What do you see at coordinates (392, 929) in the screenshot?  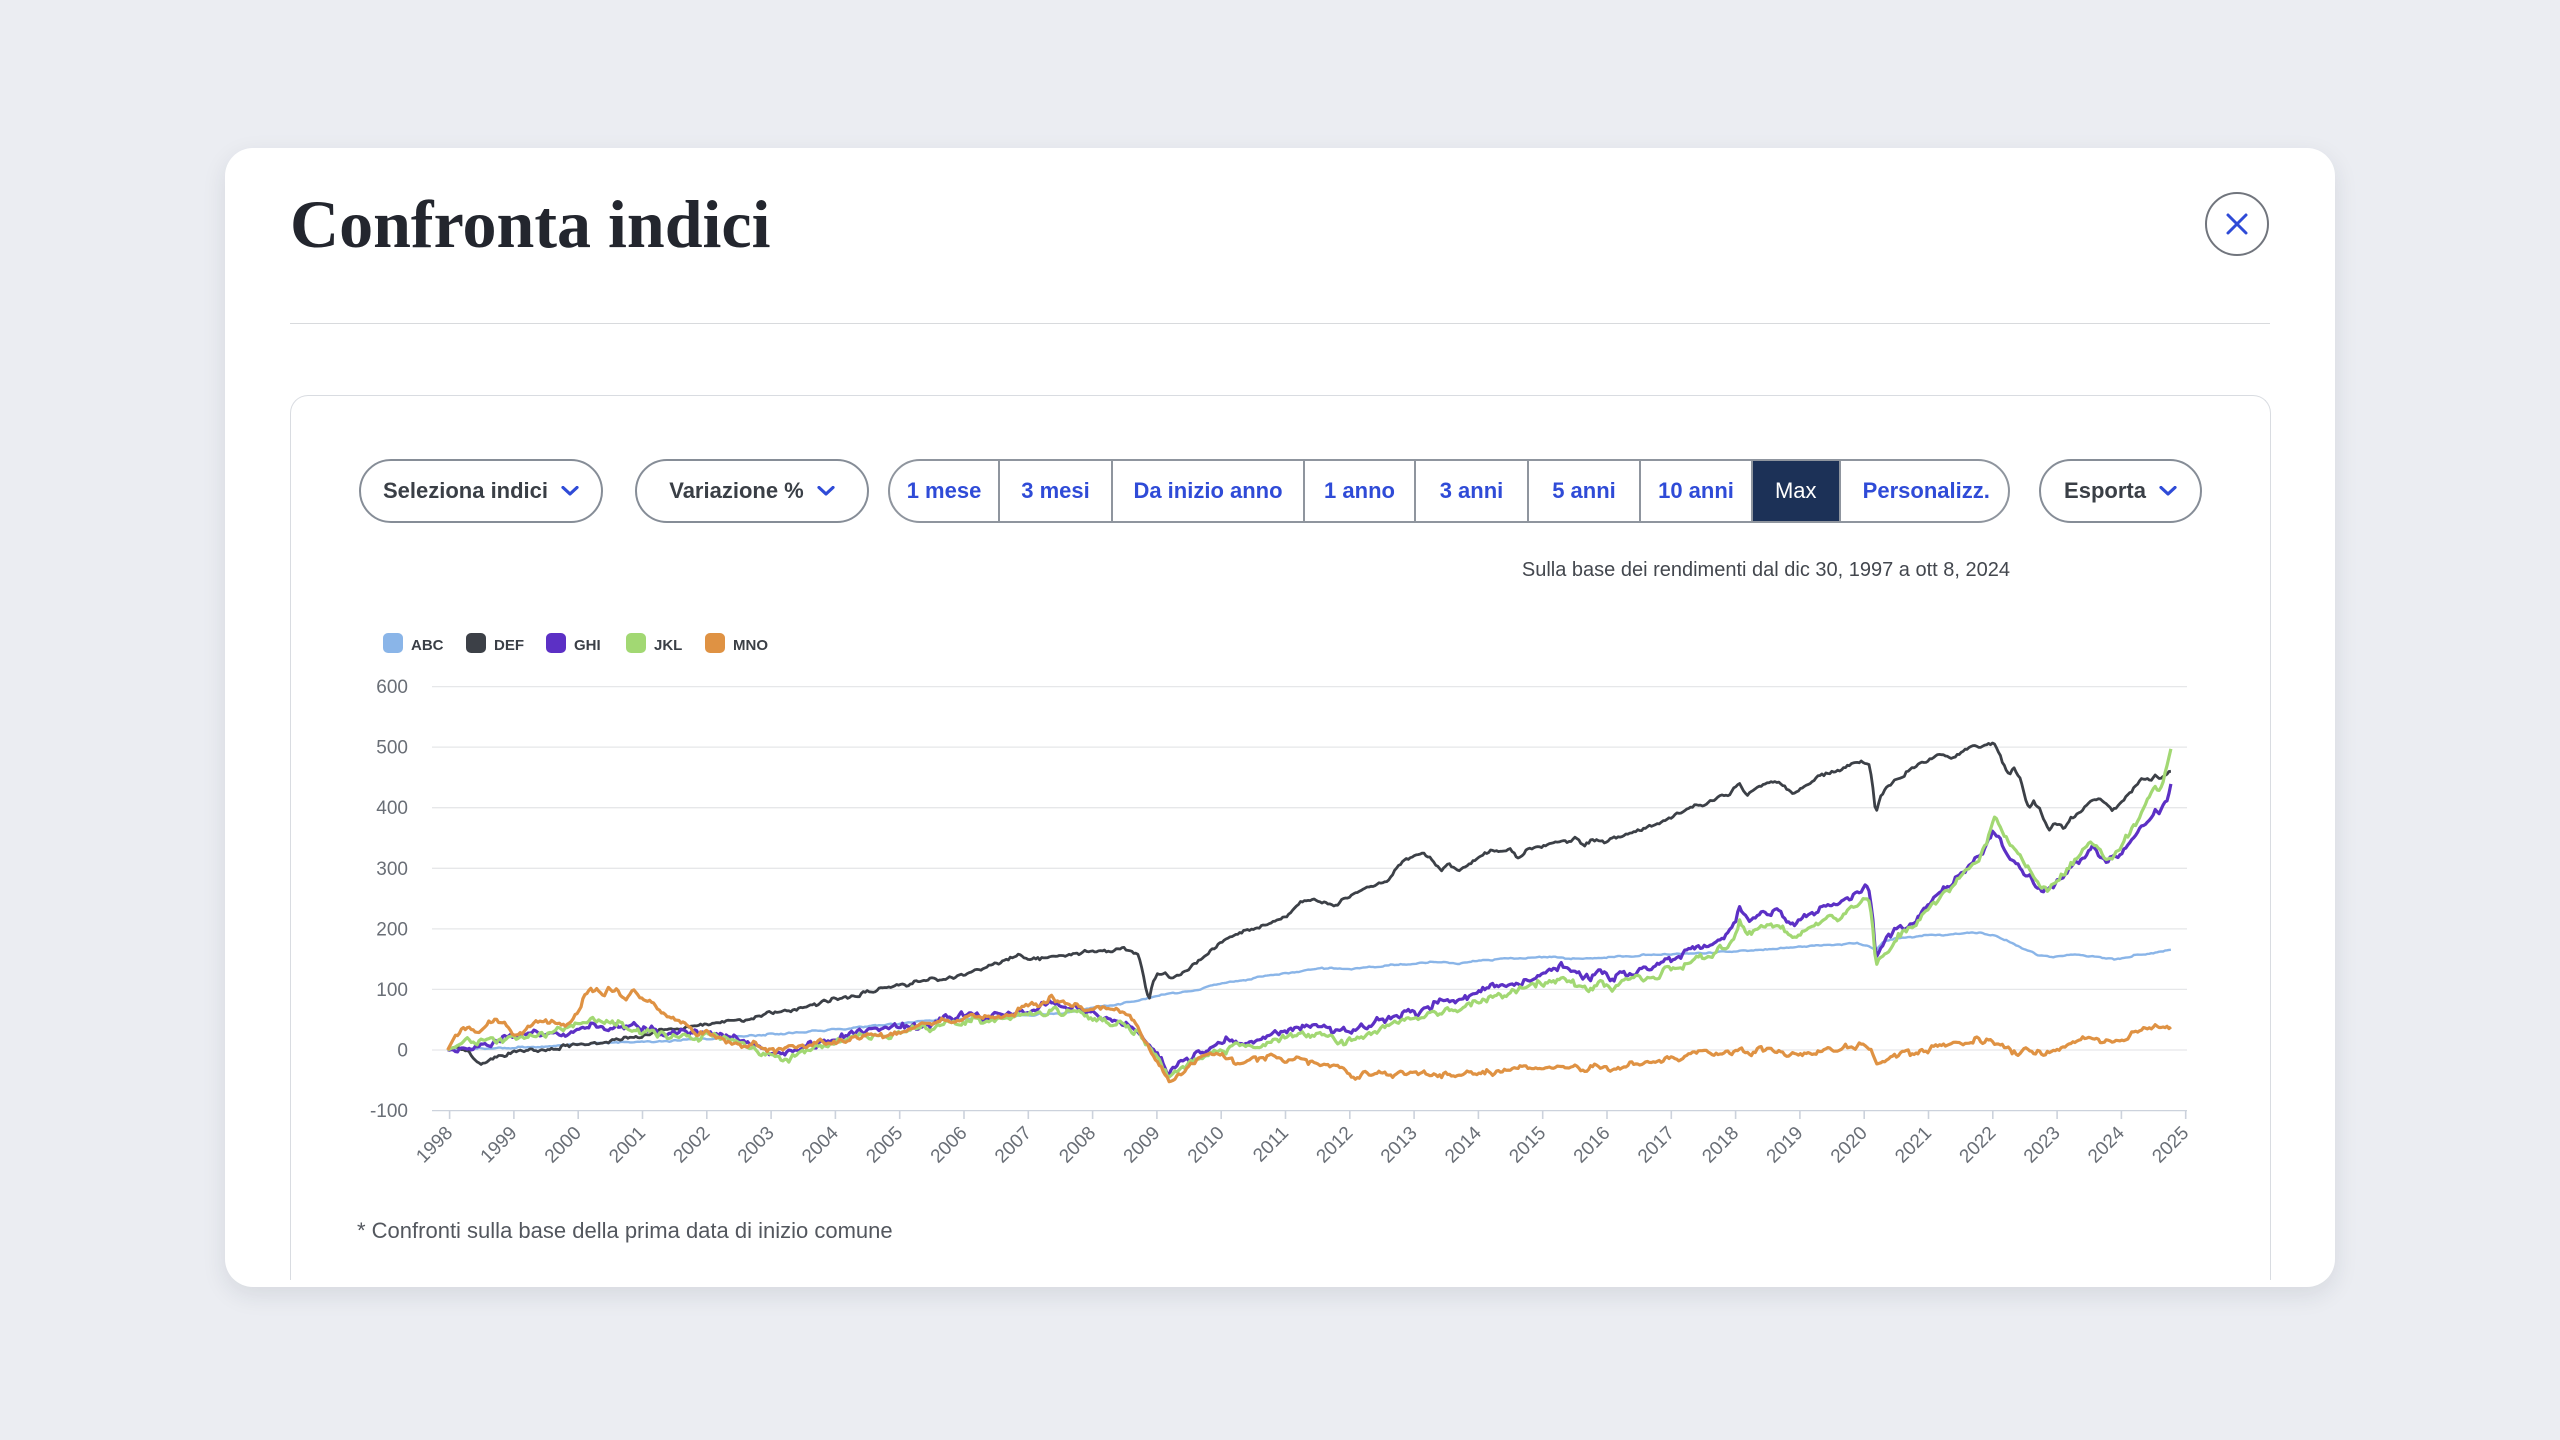 I see `svg-text: 200` at bounding box center [392, 929].